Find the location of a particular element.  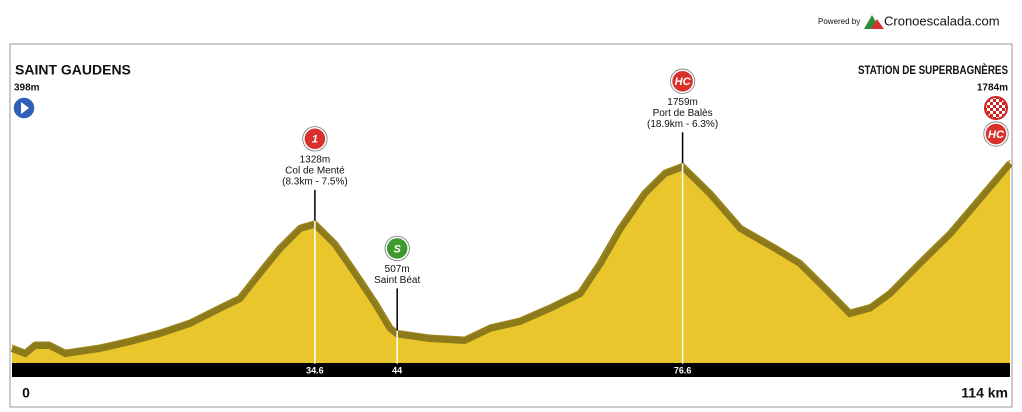

finish-elevation: 1784m is located at coordinates (992, 88).